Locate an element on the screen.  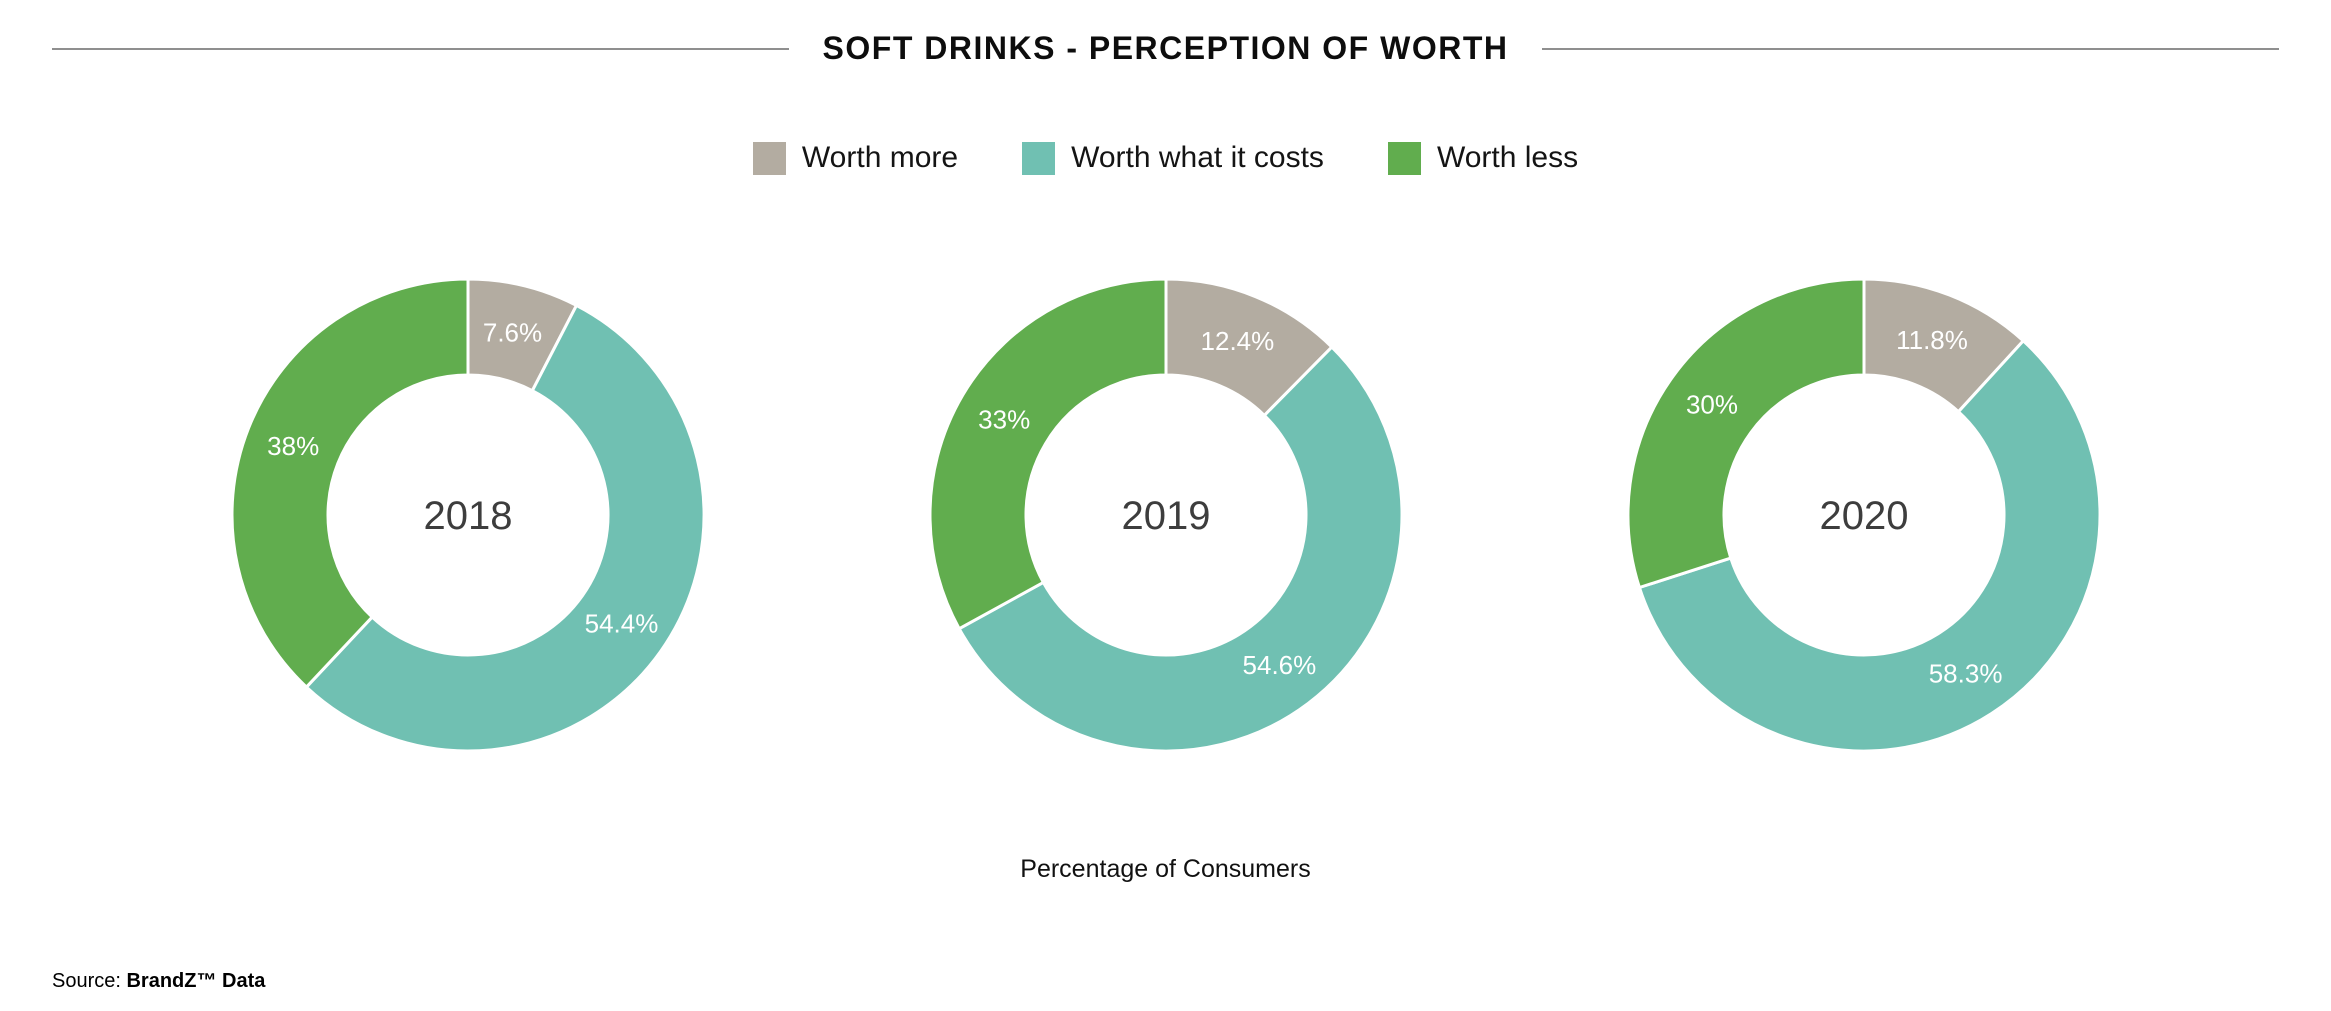
legend-swatch-worth-less is located at coordinates (1404, 158).